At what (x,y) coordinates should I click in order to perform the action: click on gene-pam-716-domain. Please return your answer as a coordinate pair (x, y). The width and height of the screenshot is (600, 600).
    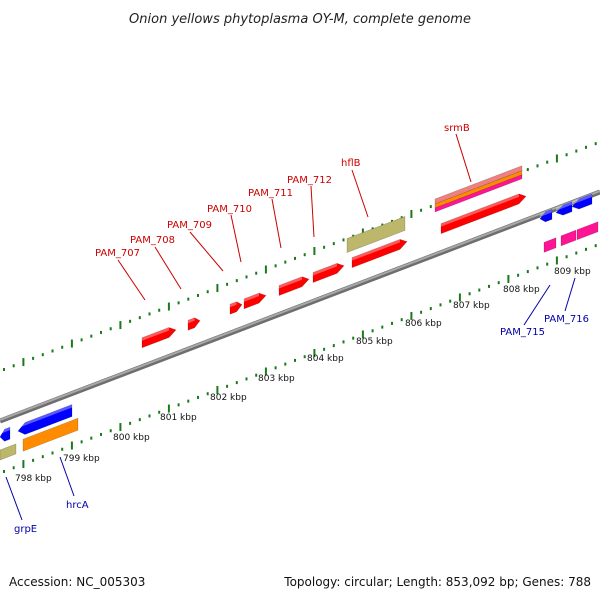
    Looking at the image, I should click on (568, 238).